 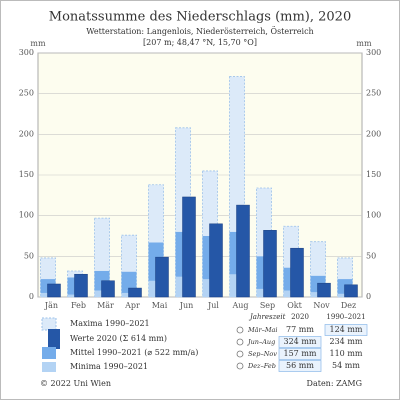 What do you see at coordinates (262, 354) in the screenshot?
I see `table-cell: Sep–Nov` at bounding box center [262, 354].